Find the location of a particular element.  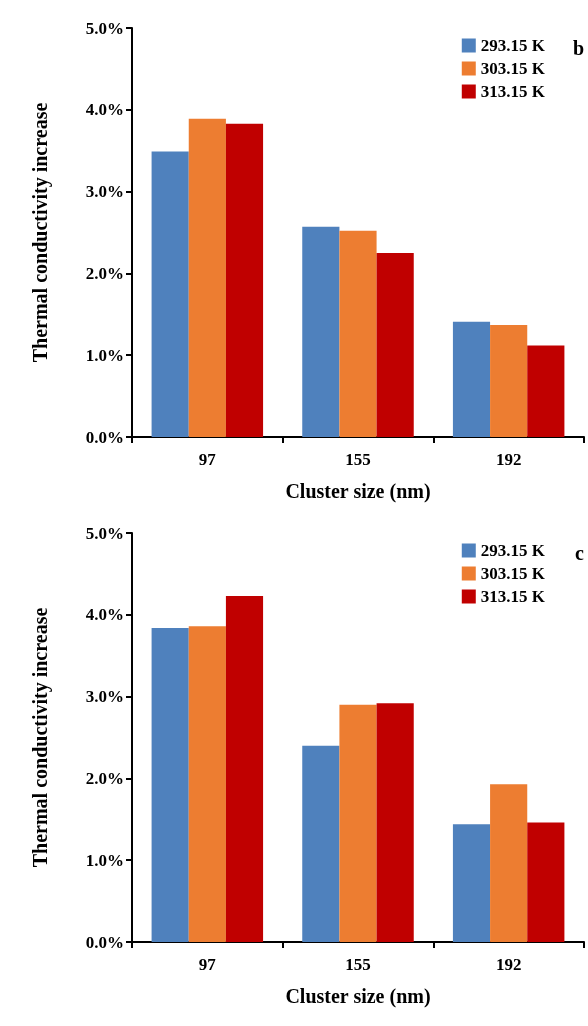

annotation: c is located at coordinates (580, 553).